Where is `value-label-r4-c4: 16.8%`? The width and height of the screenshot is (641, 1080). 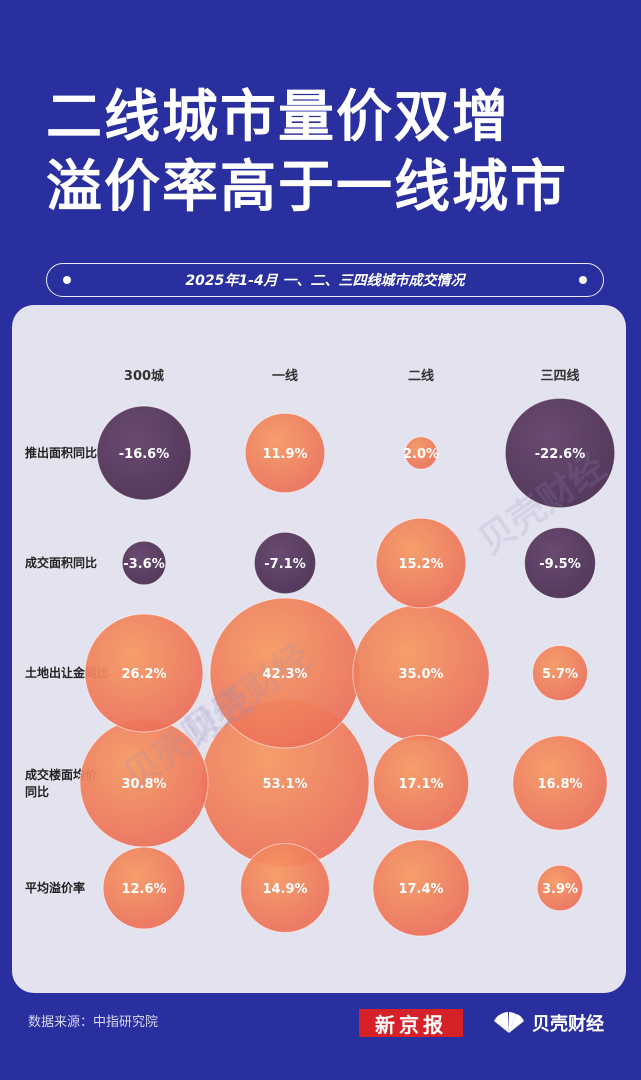 value-label-r4-c4: 16.8% is located at coordinates (559, 784).